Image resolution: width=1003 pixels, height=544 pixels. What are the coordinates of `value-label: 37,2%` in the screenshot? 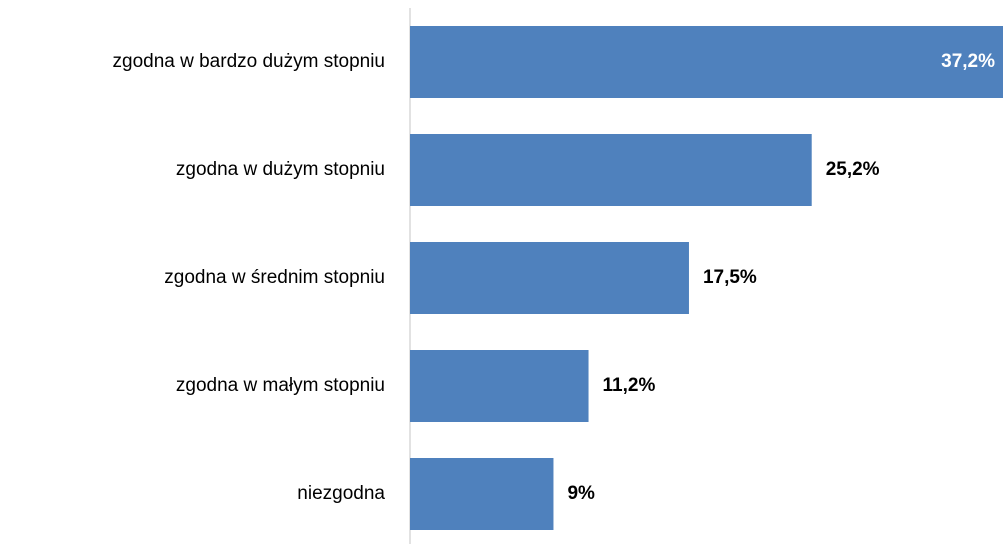 It's located at (968, 61).